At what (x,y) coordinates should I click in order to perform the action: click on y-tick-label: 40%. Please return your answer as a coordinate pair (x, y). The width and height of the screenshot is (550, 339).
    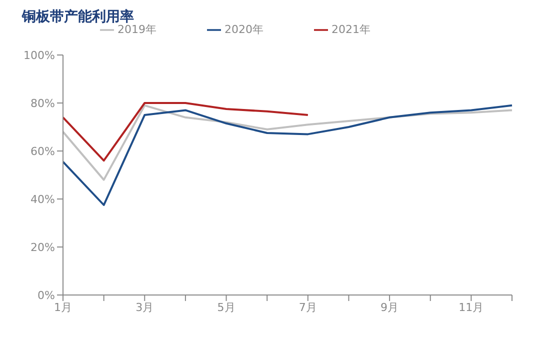
    Looking at the image, I should click on (42, 199).